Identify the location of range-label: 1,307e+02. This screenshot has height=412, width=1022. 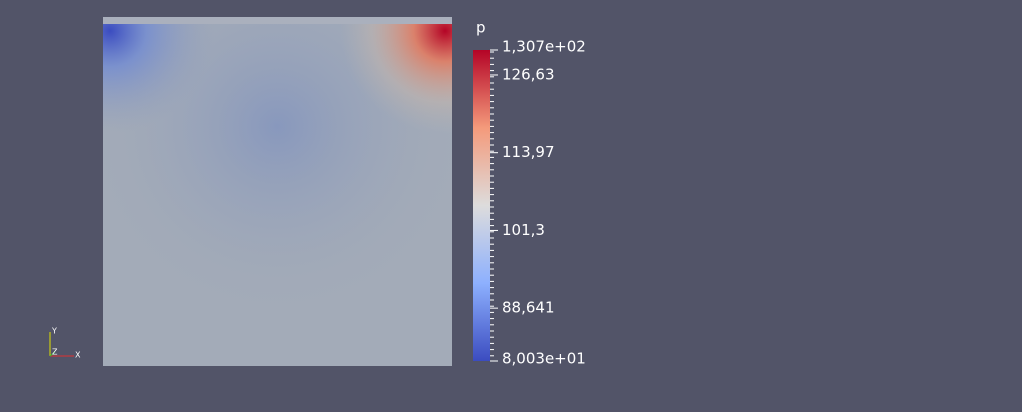
(544, 47).